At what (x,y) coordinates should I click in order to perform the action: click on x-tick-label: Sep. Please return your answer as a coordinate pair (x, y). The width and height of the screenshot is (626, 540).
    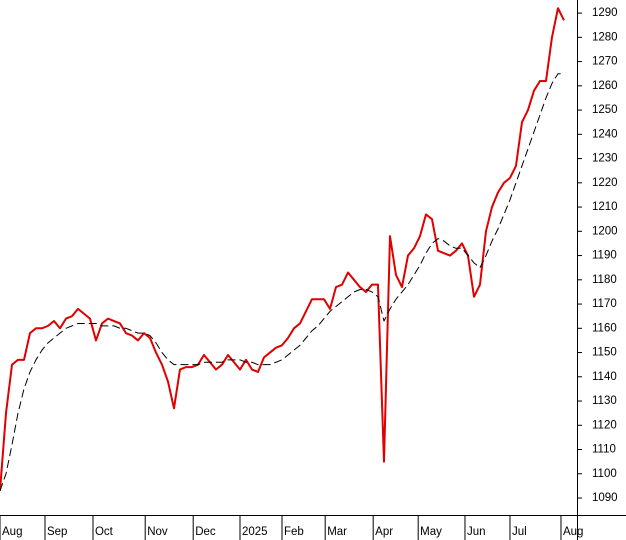
    Looking at the image, I should click on (57, 532).